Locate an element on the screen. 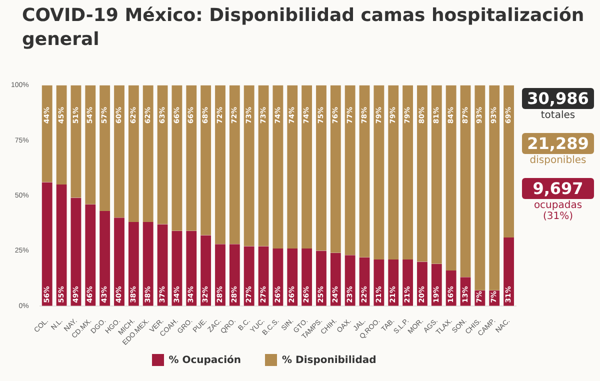 The image size is (600, 381). text: totales is located at coordinates (558, 115).